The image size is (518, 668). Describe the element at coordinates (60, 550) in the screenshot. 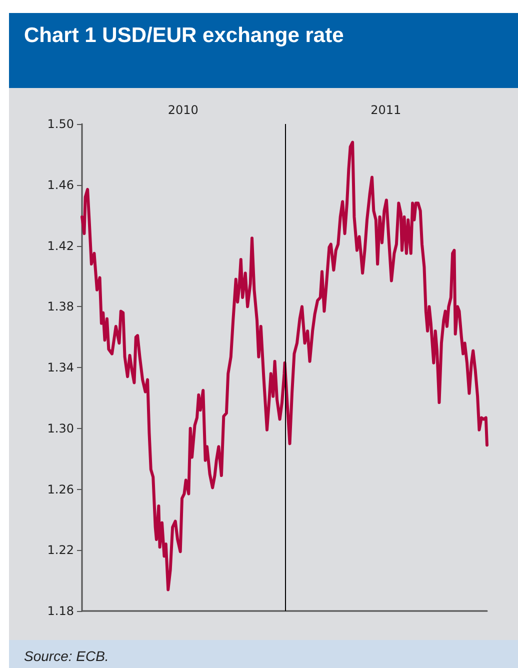

I see `y-tick-label: 1.22` at that location.